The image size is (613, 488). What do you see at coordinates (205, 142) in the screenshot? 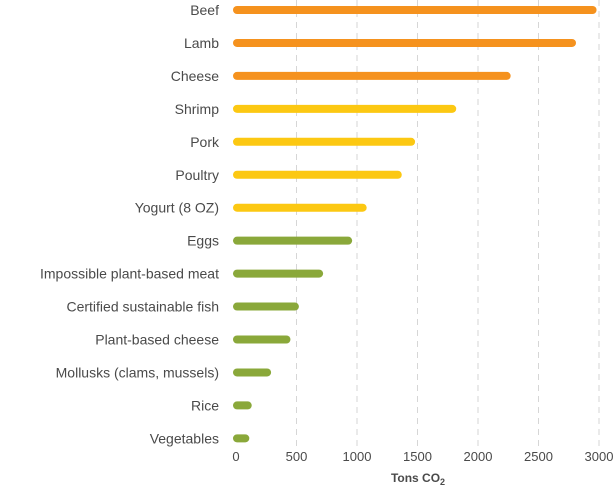
I see `category-label: Pork` at bounding box center [205, 142].